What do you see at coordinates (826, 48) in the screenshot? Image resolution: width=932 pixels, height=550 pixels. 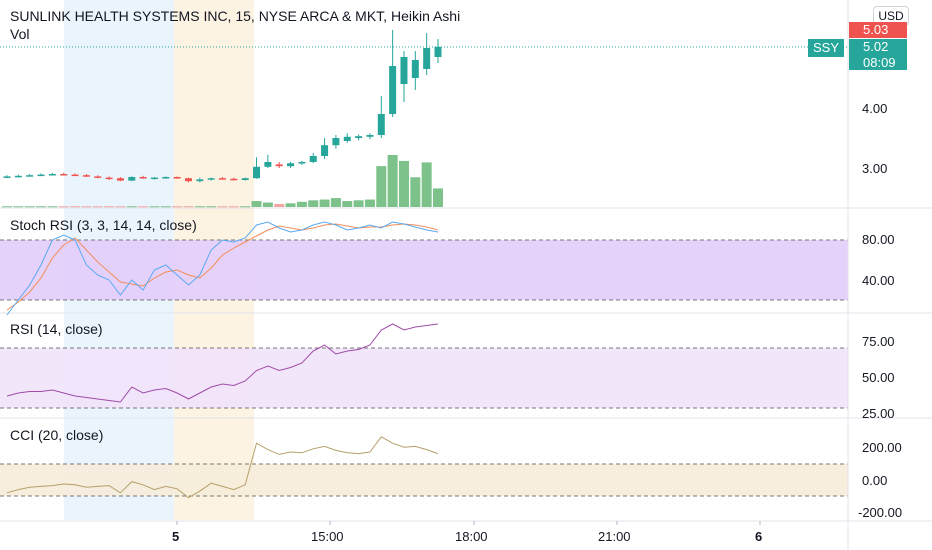 I see `symbol-tag: SSY` at bounding box center [826, 48].